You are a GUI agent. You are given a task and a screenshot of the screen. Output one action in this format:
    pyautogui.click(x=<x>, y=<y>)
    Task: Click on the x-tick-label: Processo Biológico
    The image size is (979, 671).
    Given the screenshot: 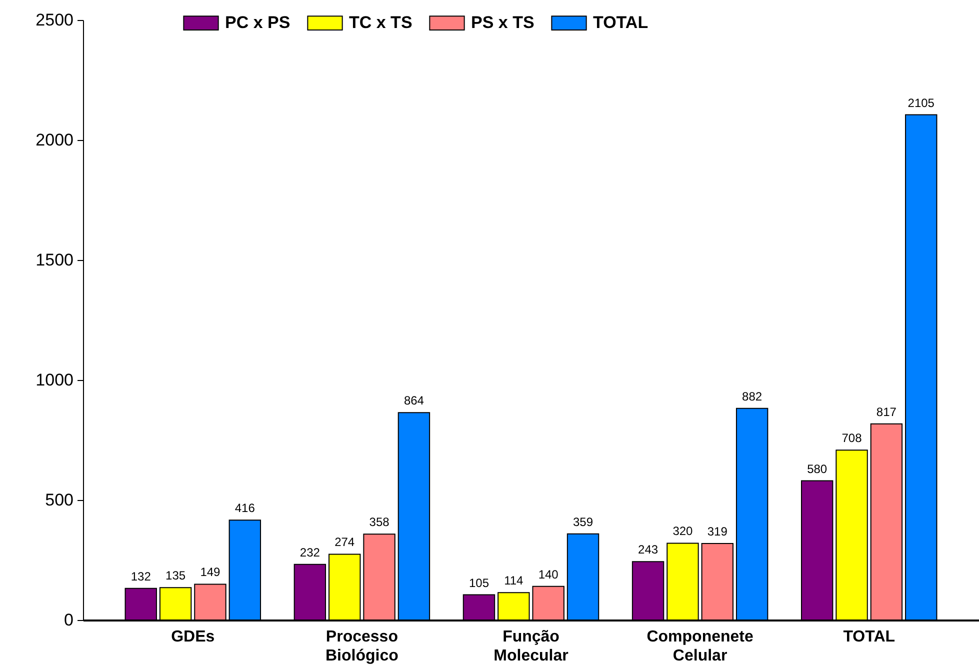 What is the action you would take?
    pyautogui.click(x=362, y=646)
    